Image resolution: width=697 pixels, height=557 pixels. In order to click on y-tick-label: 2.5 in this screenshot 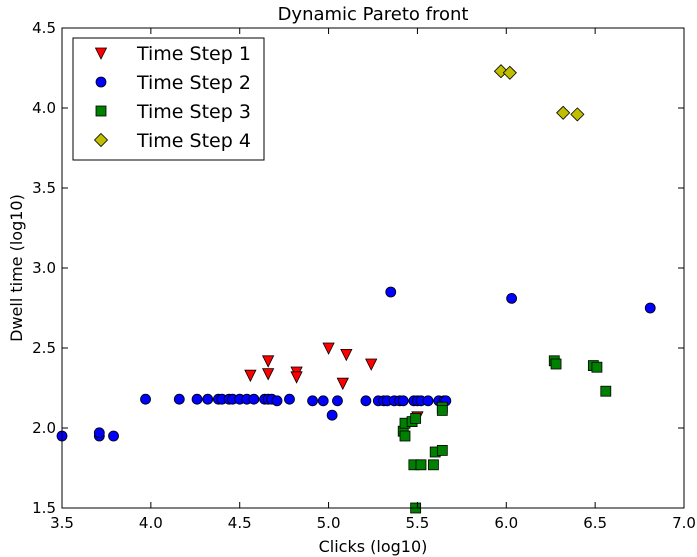, I will do `click(44, 348)`.